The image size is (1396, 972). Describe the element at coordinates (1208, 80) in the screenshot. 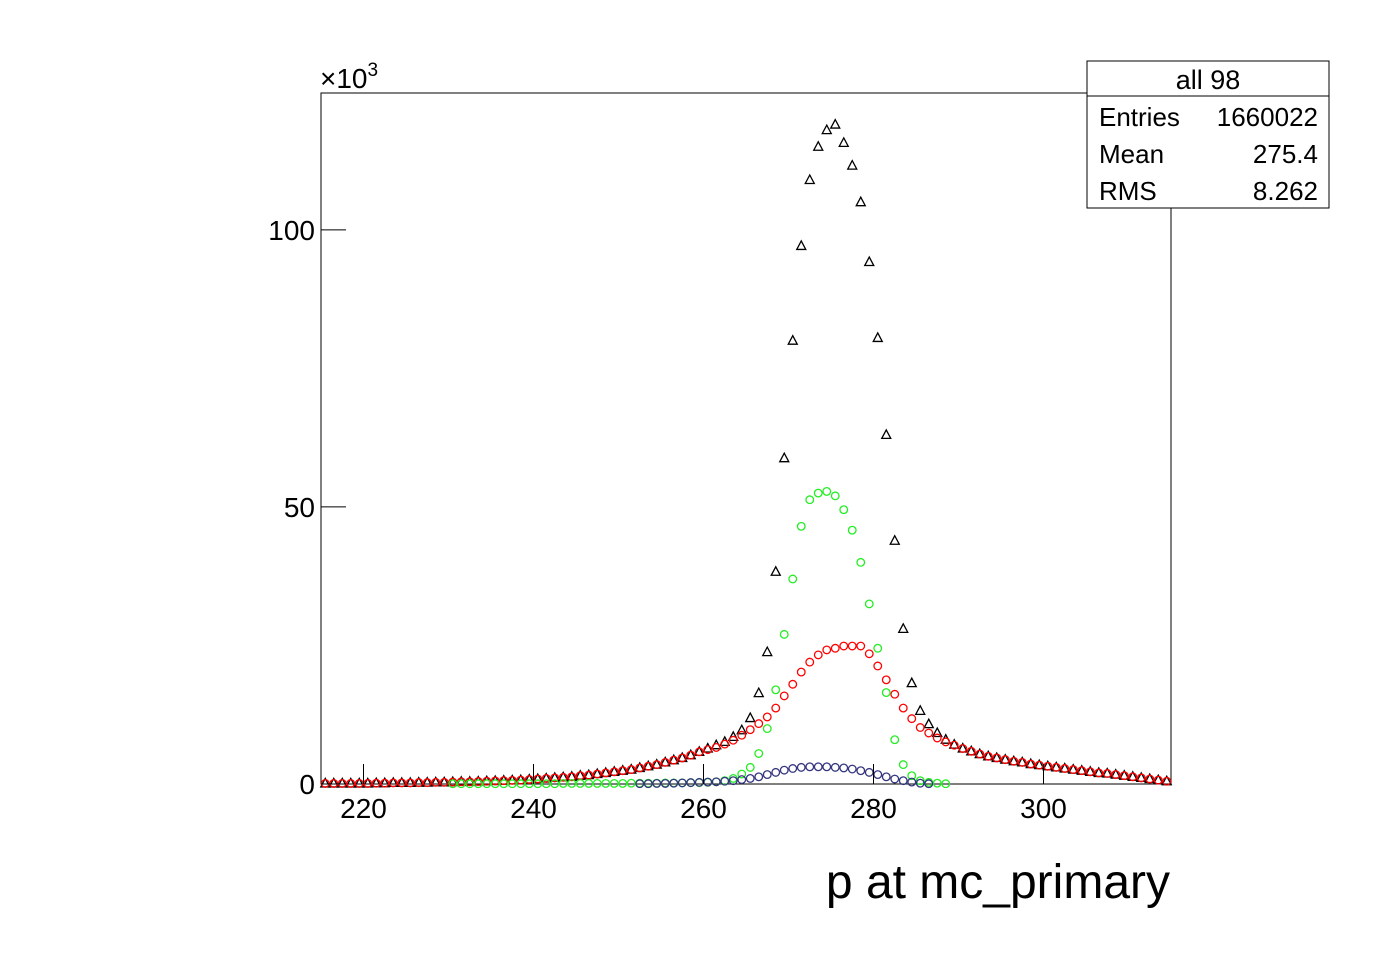

I see `stats-title: all 98` at that location.